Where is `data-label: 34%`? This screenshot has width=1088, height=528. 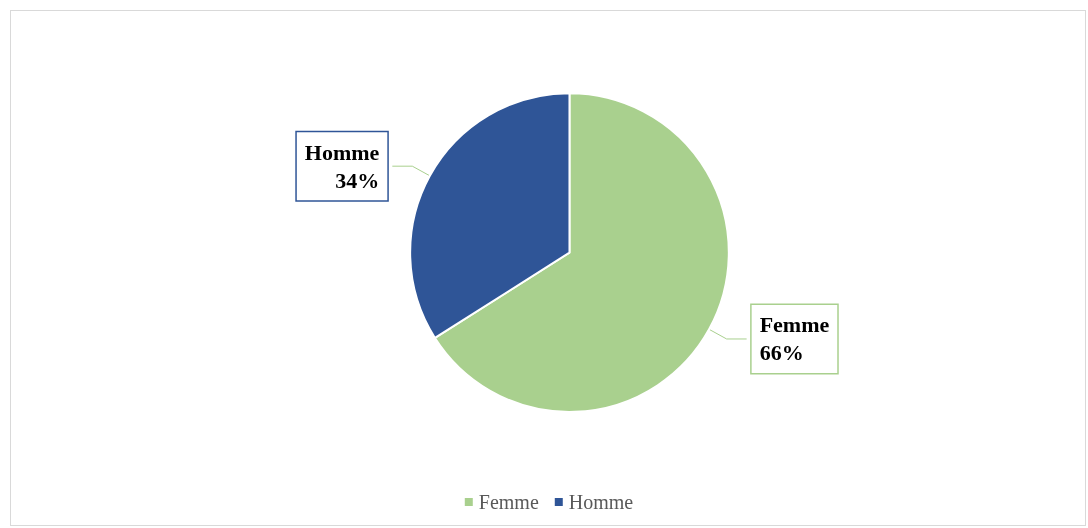
data-label: 34% is located at coordinates (357, 180).